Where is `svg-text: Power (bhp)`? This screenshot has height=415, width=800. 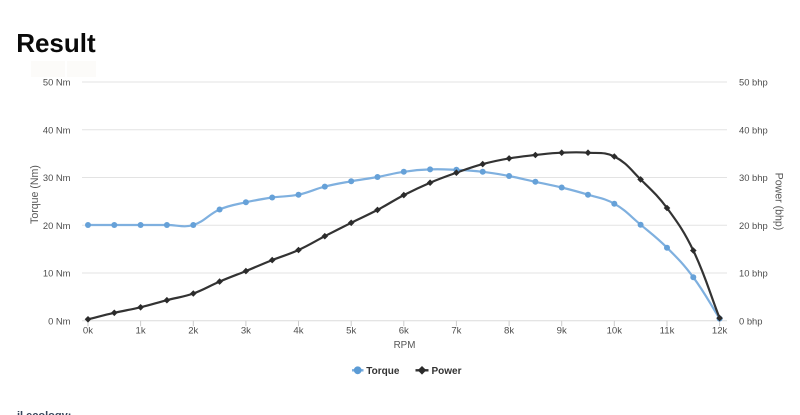
svg-text: Power (bhp) is located at coordinates (778, 202).